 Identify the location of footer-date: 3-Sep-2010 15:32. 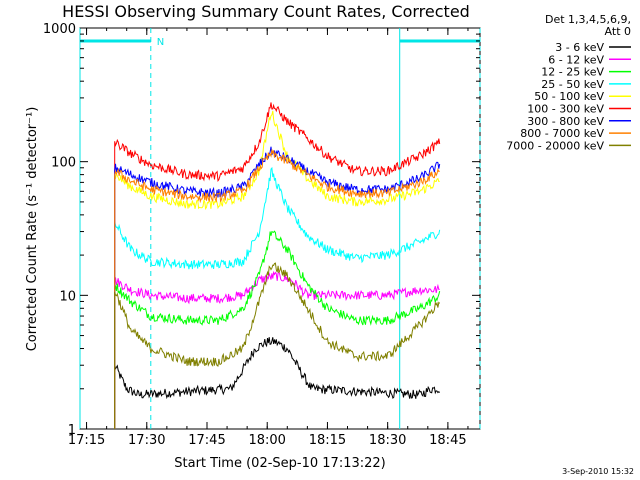
(598, 471).